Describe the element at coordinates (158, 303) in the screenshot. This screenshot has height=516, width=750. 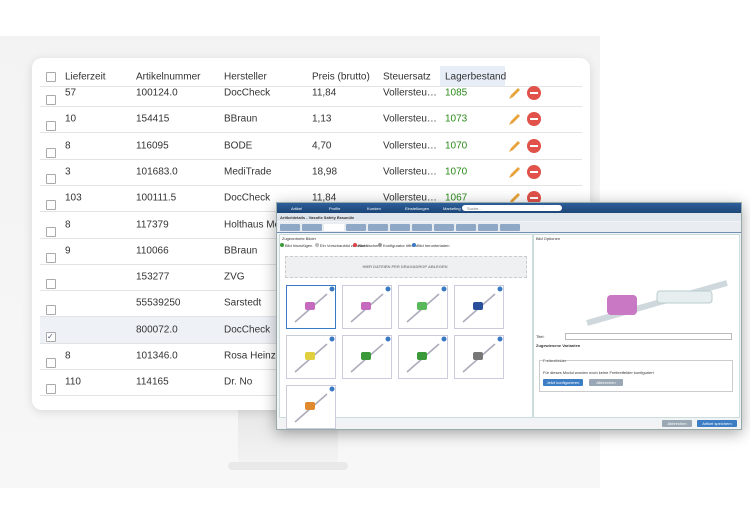
I see `table-cell: 55539250` at that location.